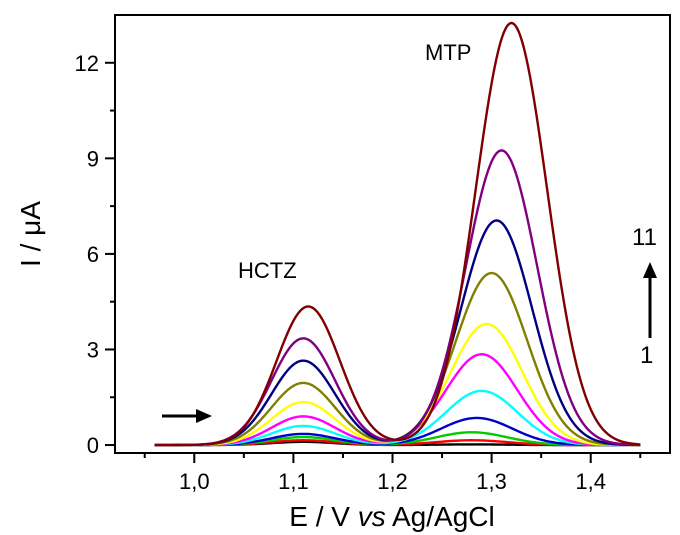 This screenshot has height=535, width=680. What do you see at coordinates (194, 481) in the screenshot?
I see `x-tick-label: 1,0` at bounding box center [194, 481].